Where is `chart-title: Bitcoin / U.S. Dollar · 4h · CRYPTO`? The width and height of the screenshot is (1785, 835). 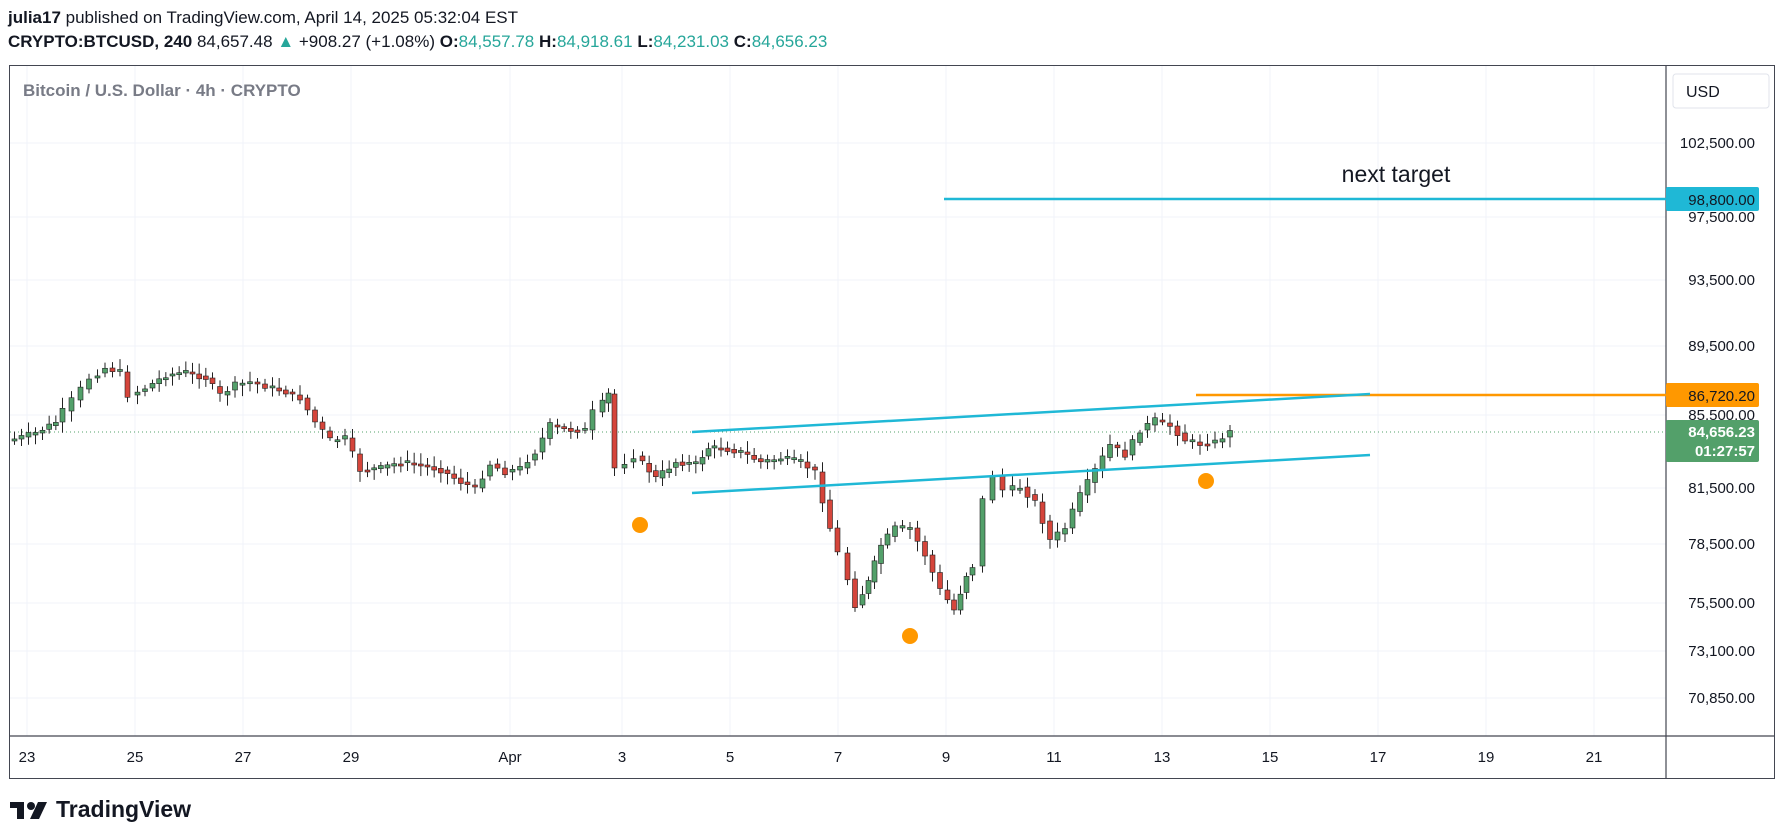
chart-title: Bitcoin / U.S. Dollar · 4h · CRYPTO is located at coordinates (162, 90).